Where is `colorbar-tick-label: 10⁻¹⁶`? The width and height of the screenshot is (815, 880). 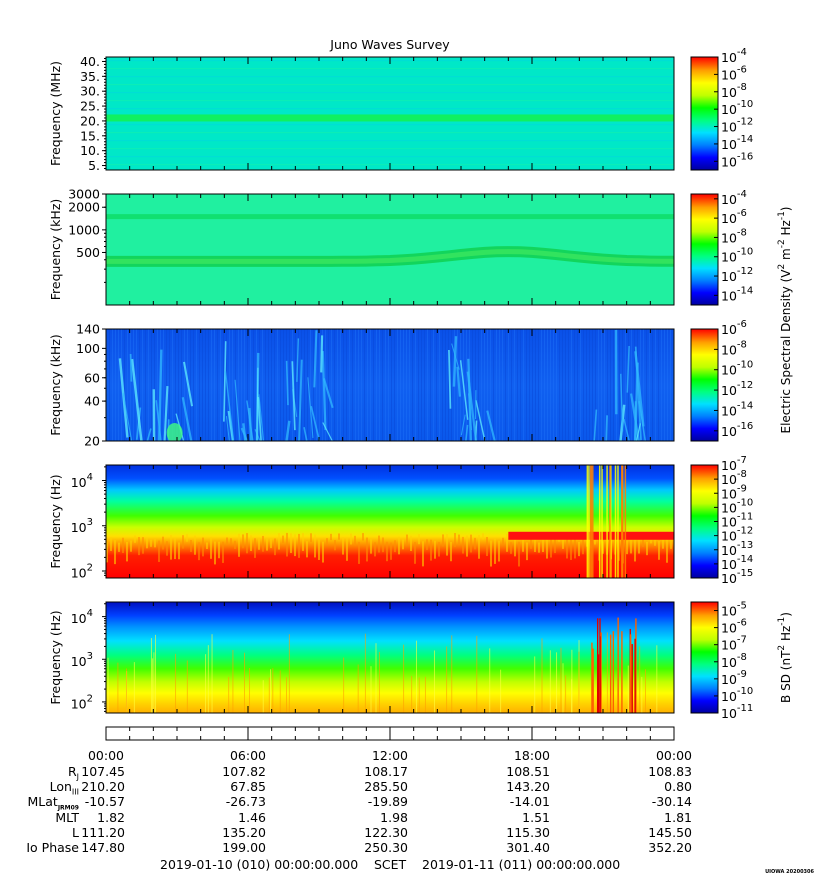
colorbar-tick-label: 10⁻¹⁶ is located at coordinates (737, 430).